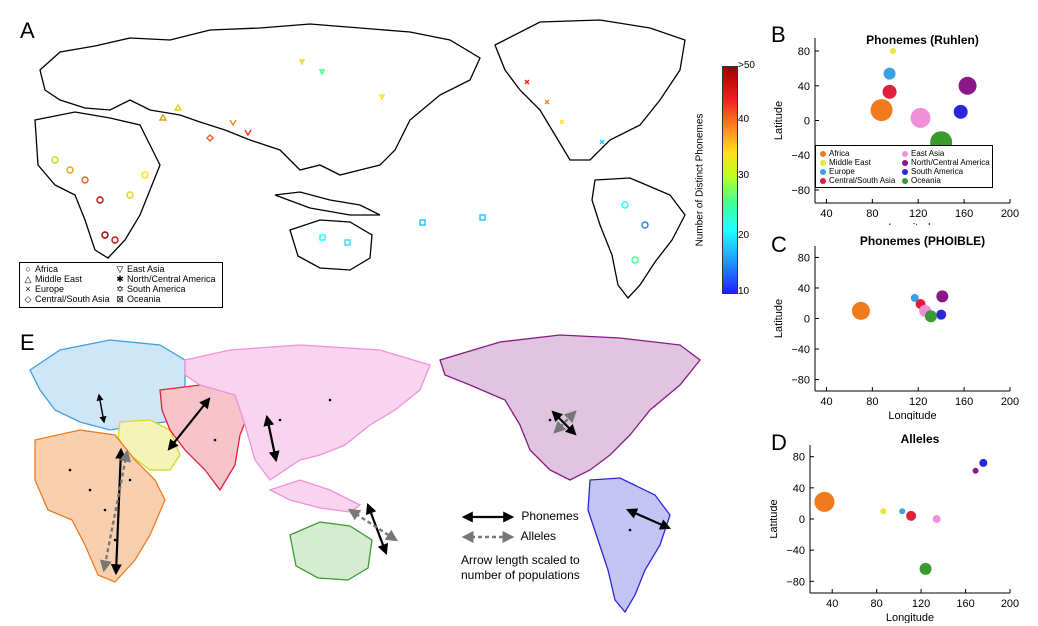  Describe the element at coordinates (518, 516) in the screenshot. I see `legend-phonemes-row: Phonemes` at that location.